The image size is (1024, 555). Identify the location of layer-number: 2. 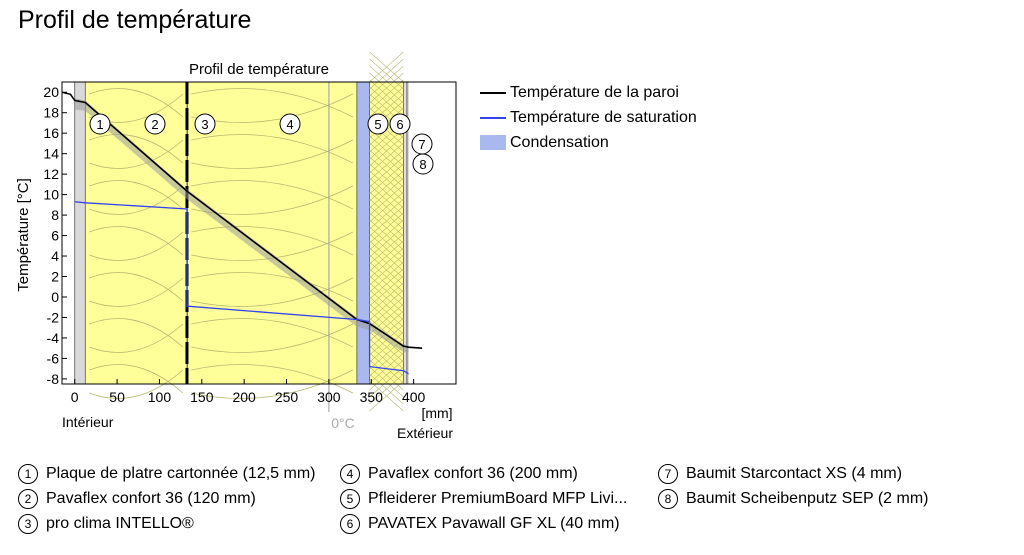
(154, 124).